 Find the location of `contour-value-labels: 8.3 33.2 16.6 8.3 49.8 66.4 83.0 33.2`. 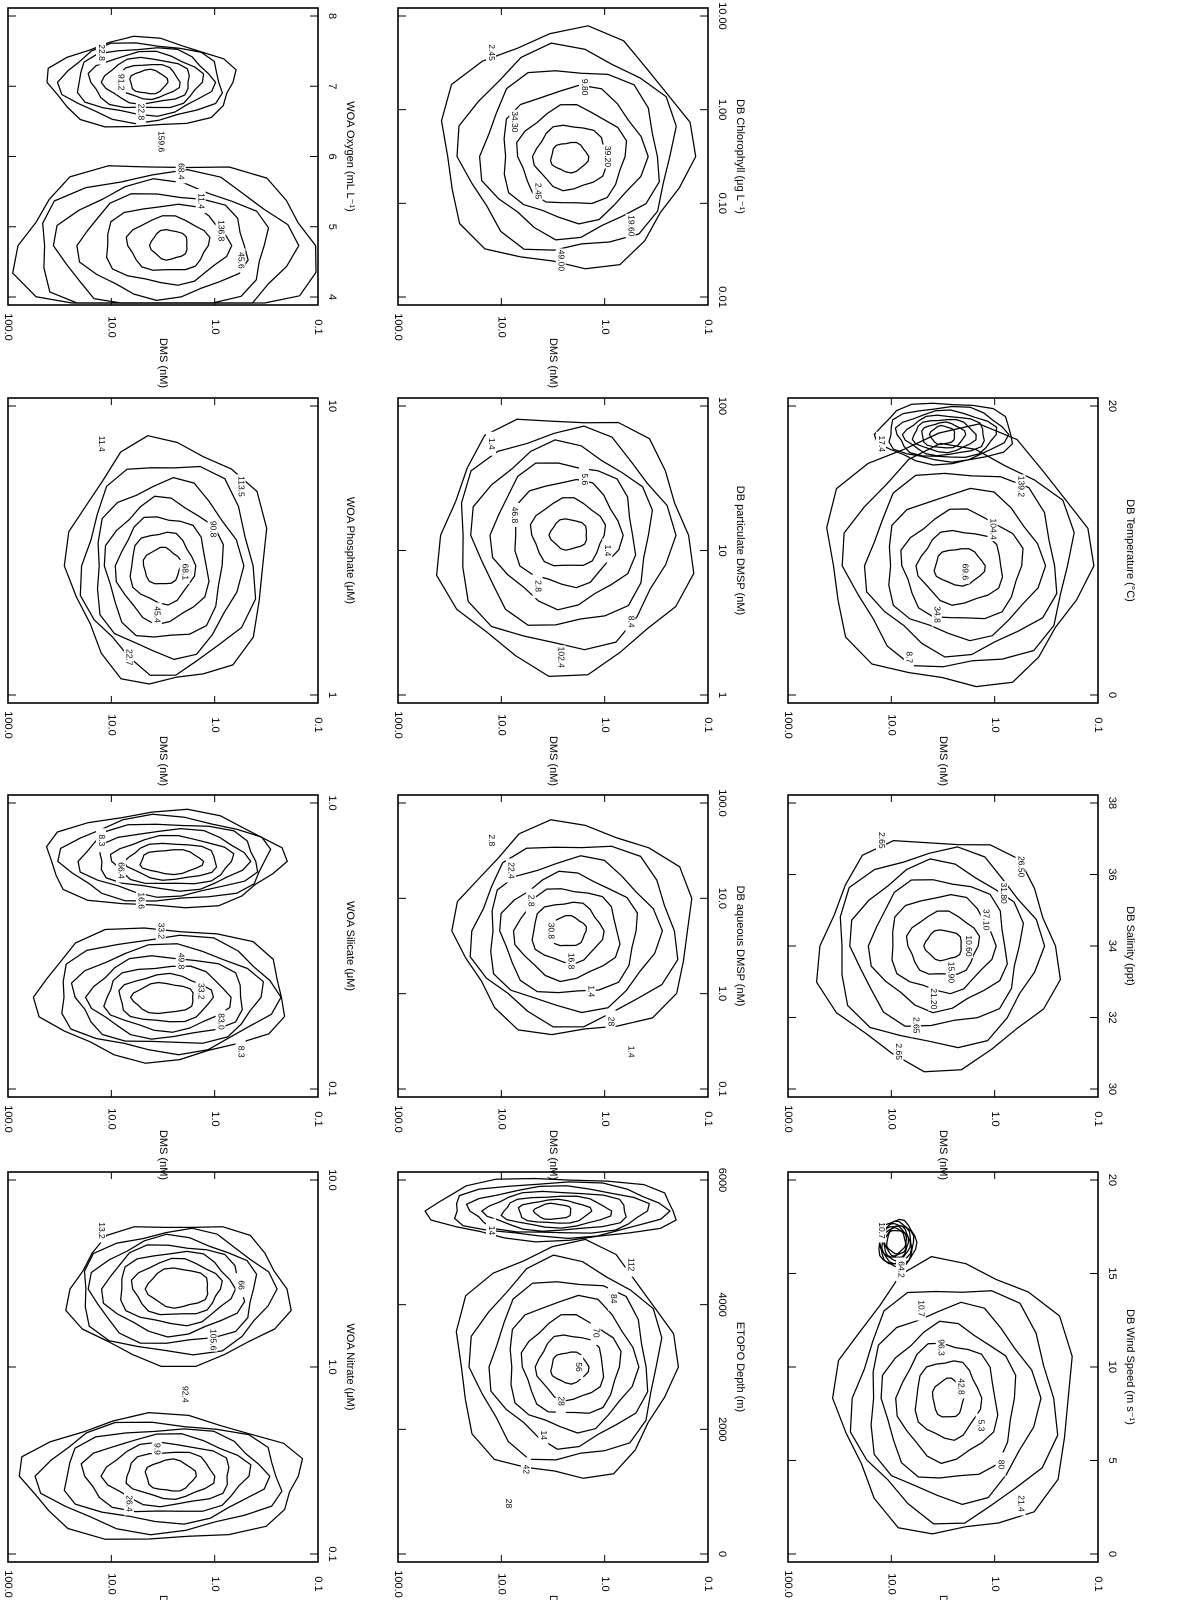

contour-value-labels: 8.3 33.2 16.6 8.3 49.8 66.4 83.0 33.2 is located at coordinates (171, 946).